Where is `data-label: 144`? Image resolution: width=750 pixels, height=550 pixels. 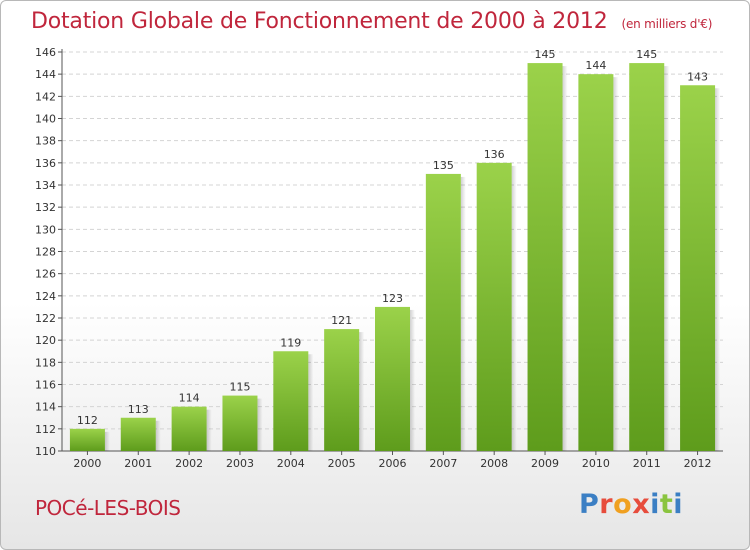
data-label: 144 is located at coordinates (595, 65).